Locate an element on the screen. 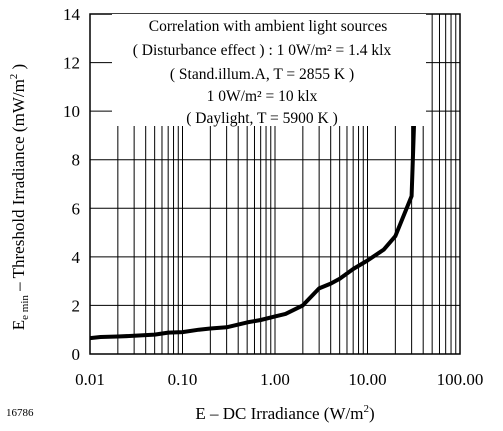 This screenshot has width=503, height=431. y-axis-label-main: – Threshold Irradiance (mW/m is located at coordinates (18, 187).